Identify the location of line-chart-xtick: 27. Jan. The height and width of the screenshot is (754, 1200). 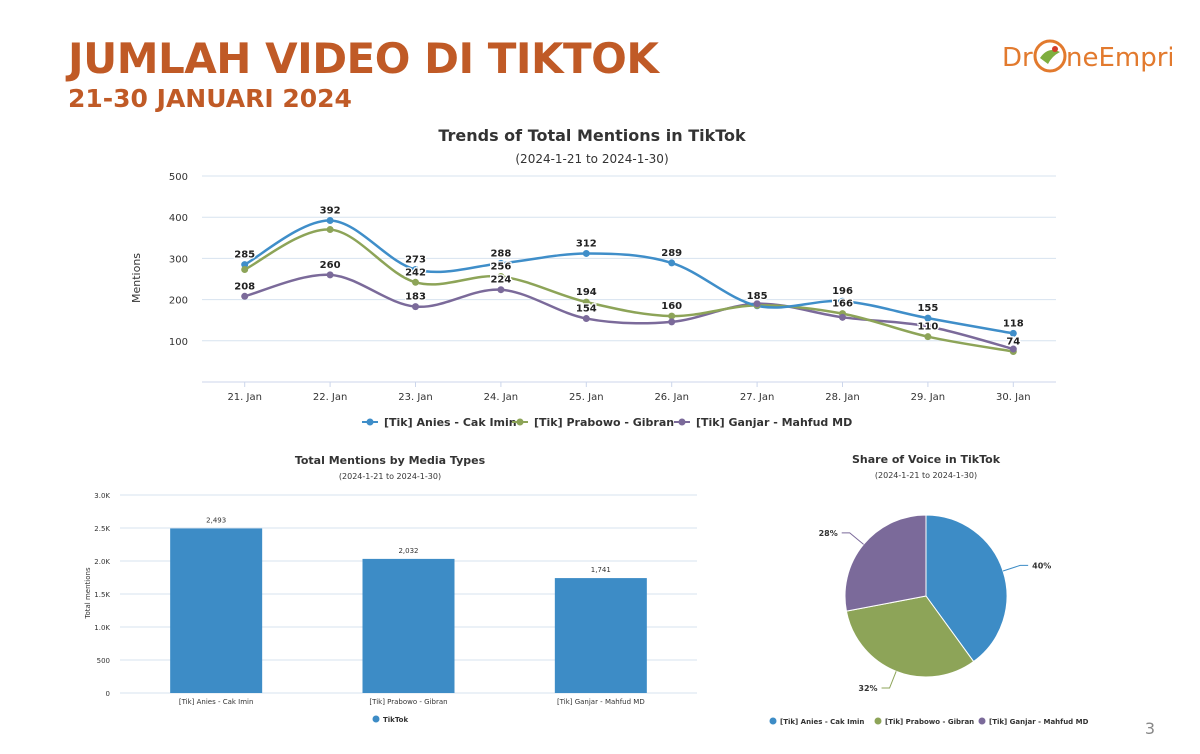
(757, 397).